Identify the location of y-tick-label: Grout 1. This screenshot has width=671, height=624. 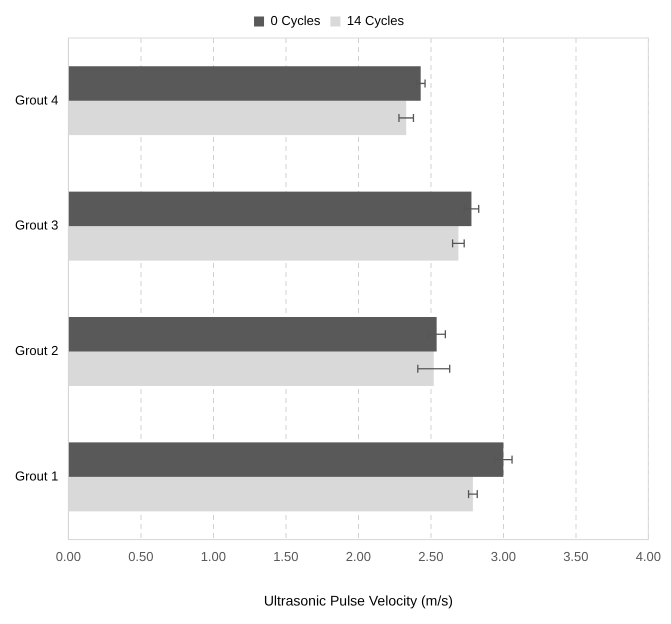
(36, 476).